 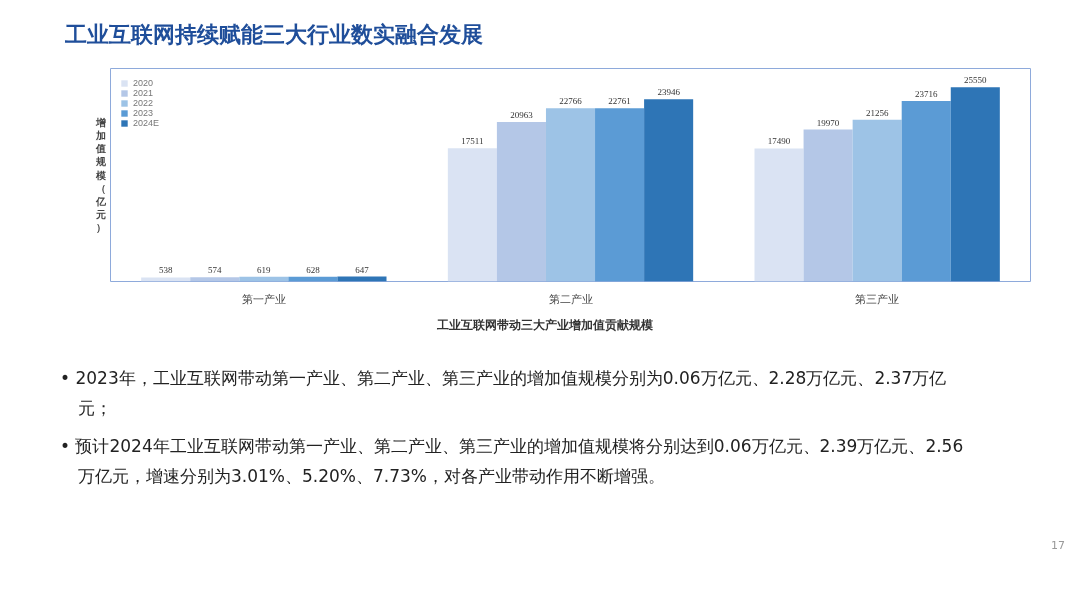 What do you see at coordinates (504, 393) in the screenshot?
I see `text: • 2023年，工业互联网带动第一产业、第二产业、第三产业的增加值规模分别为0.06万亿元、2.28万亿元、2.37万亿元；` at bounding box center [504, 393].